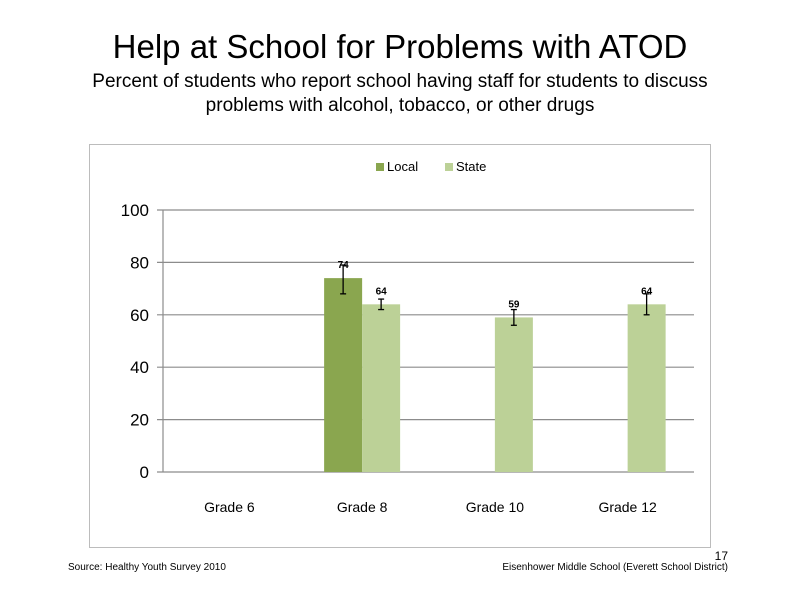 The width and height of the screenshot is (800, 600). I want to click on legend-label: State, so click(471, 166).